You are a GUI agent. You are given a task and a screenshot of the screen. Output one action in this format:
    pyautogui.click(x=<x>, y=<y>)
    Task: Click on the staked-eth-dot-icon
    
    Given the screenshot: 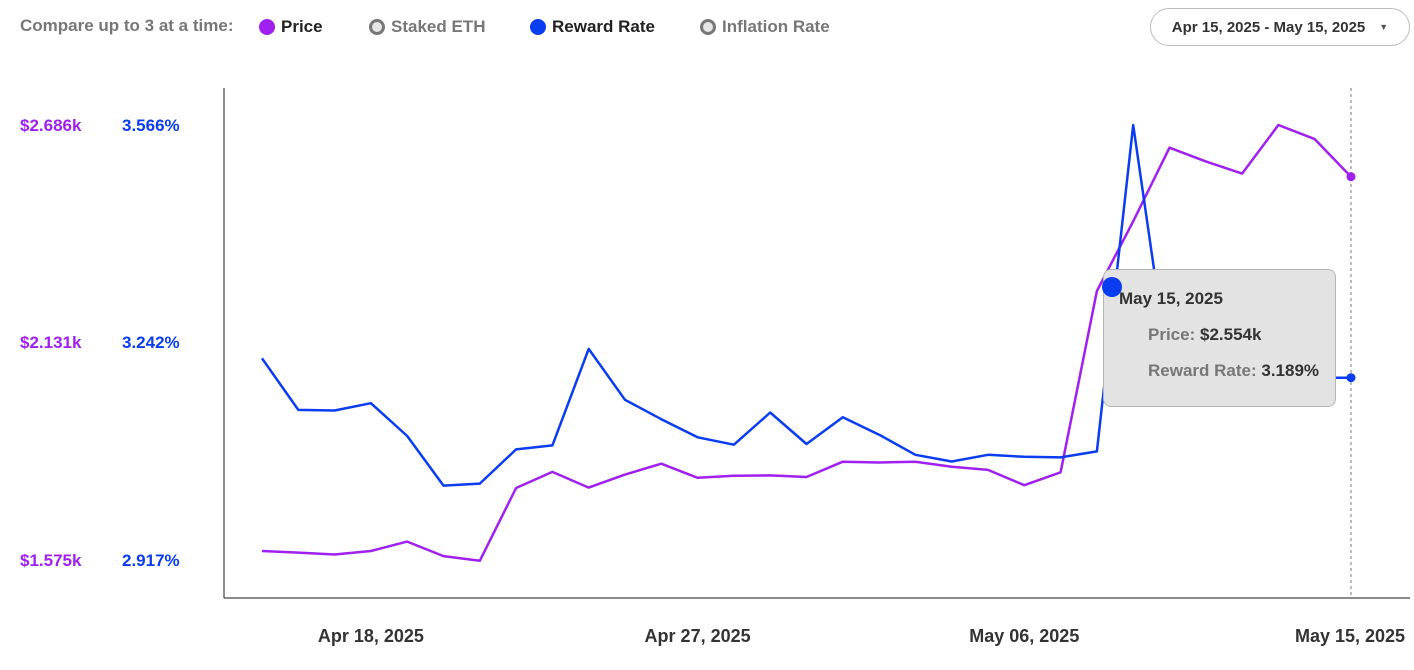 What is the action you would take?
    pyautogui.click(x=377, y=27)
    